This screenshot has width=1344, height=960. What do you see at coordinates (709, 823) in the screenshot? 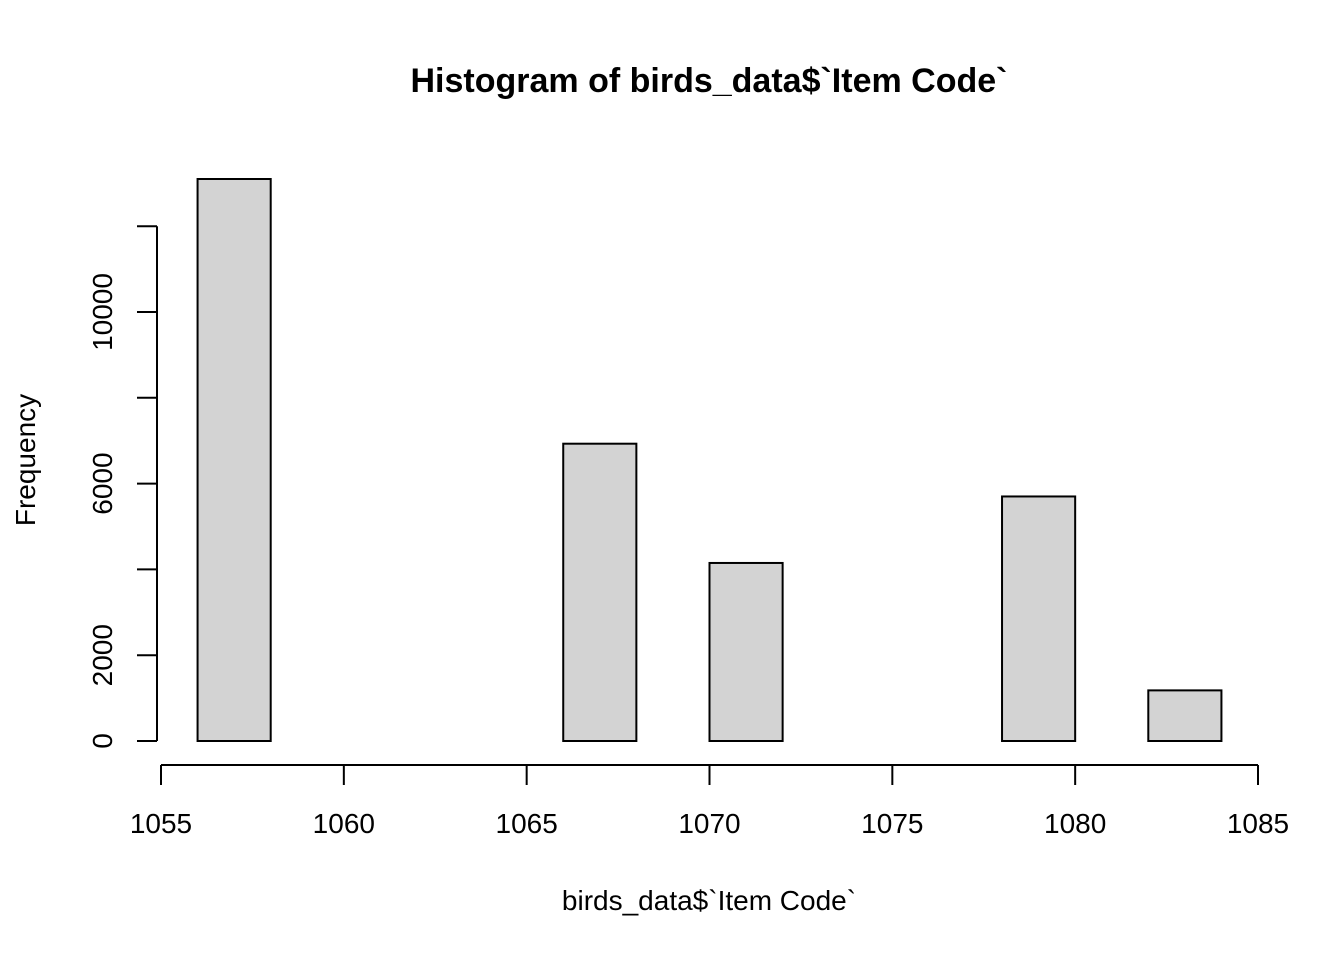
I see `x-tick-label: 1070` at bounding box center [709, 823].